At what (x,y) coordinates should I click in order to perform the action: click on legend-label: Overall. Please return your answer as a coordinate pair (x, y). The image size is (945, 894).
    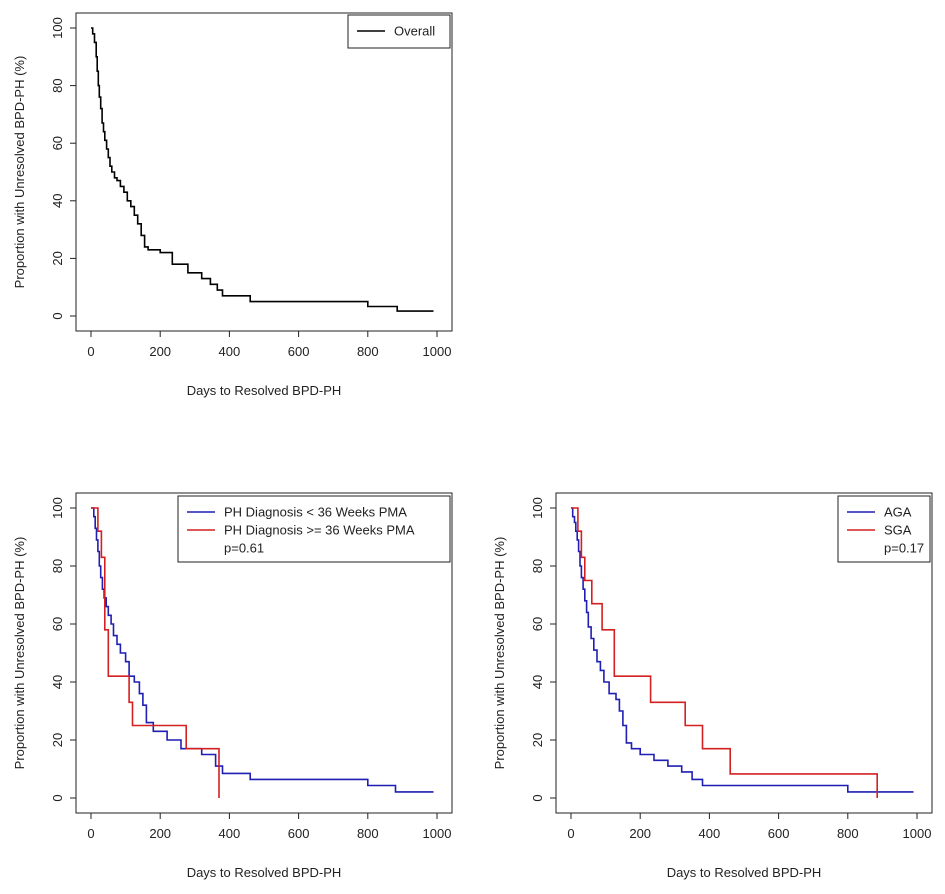
    Looking at the image, I should click on (414, 31).